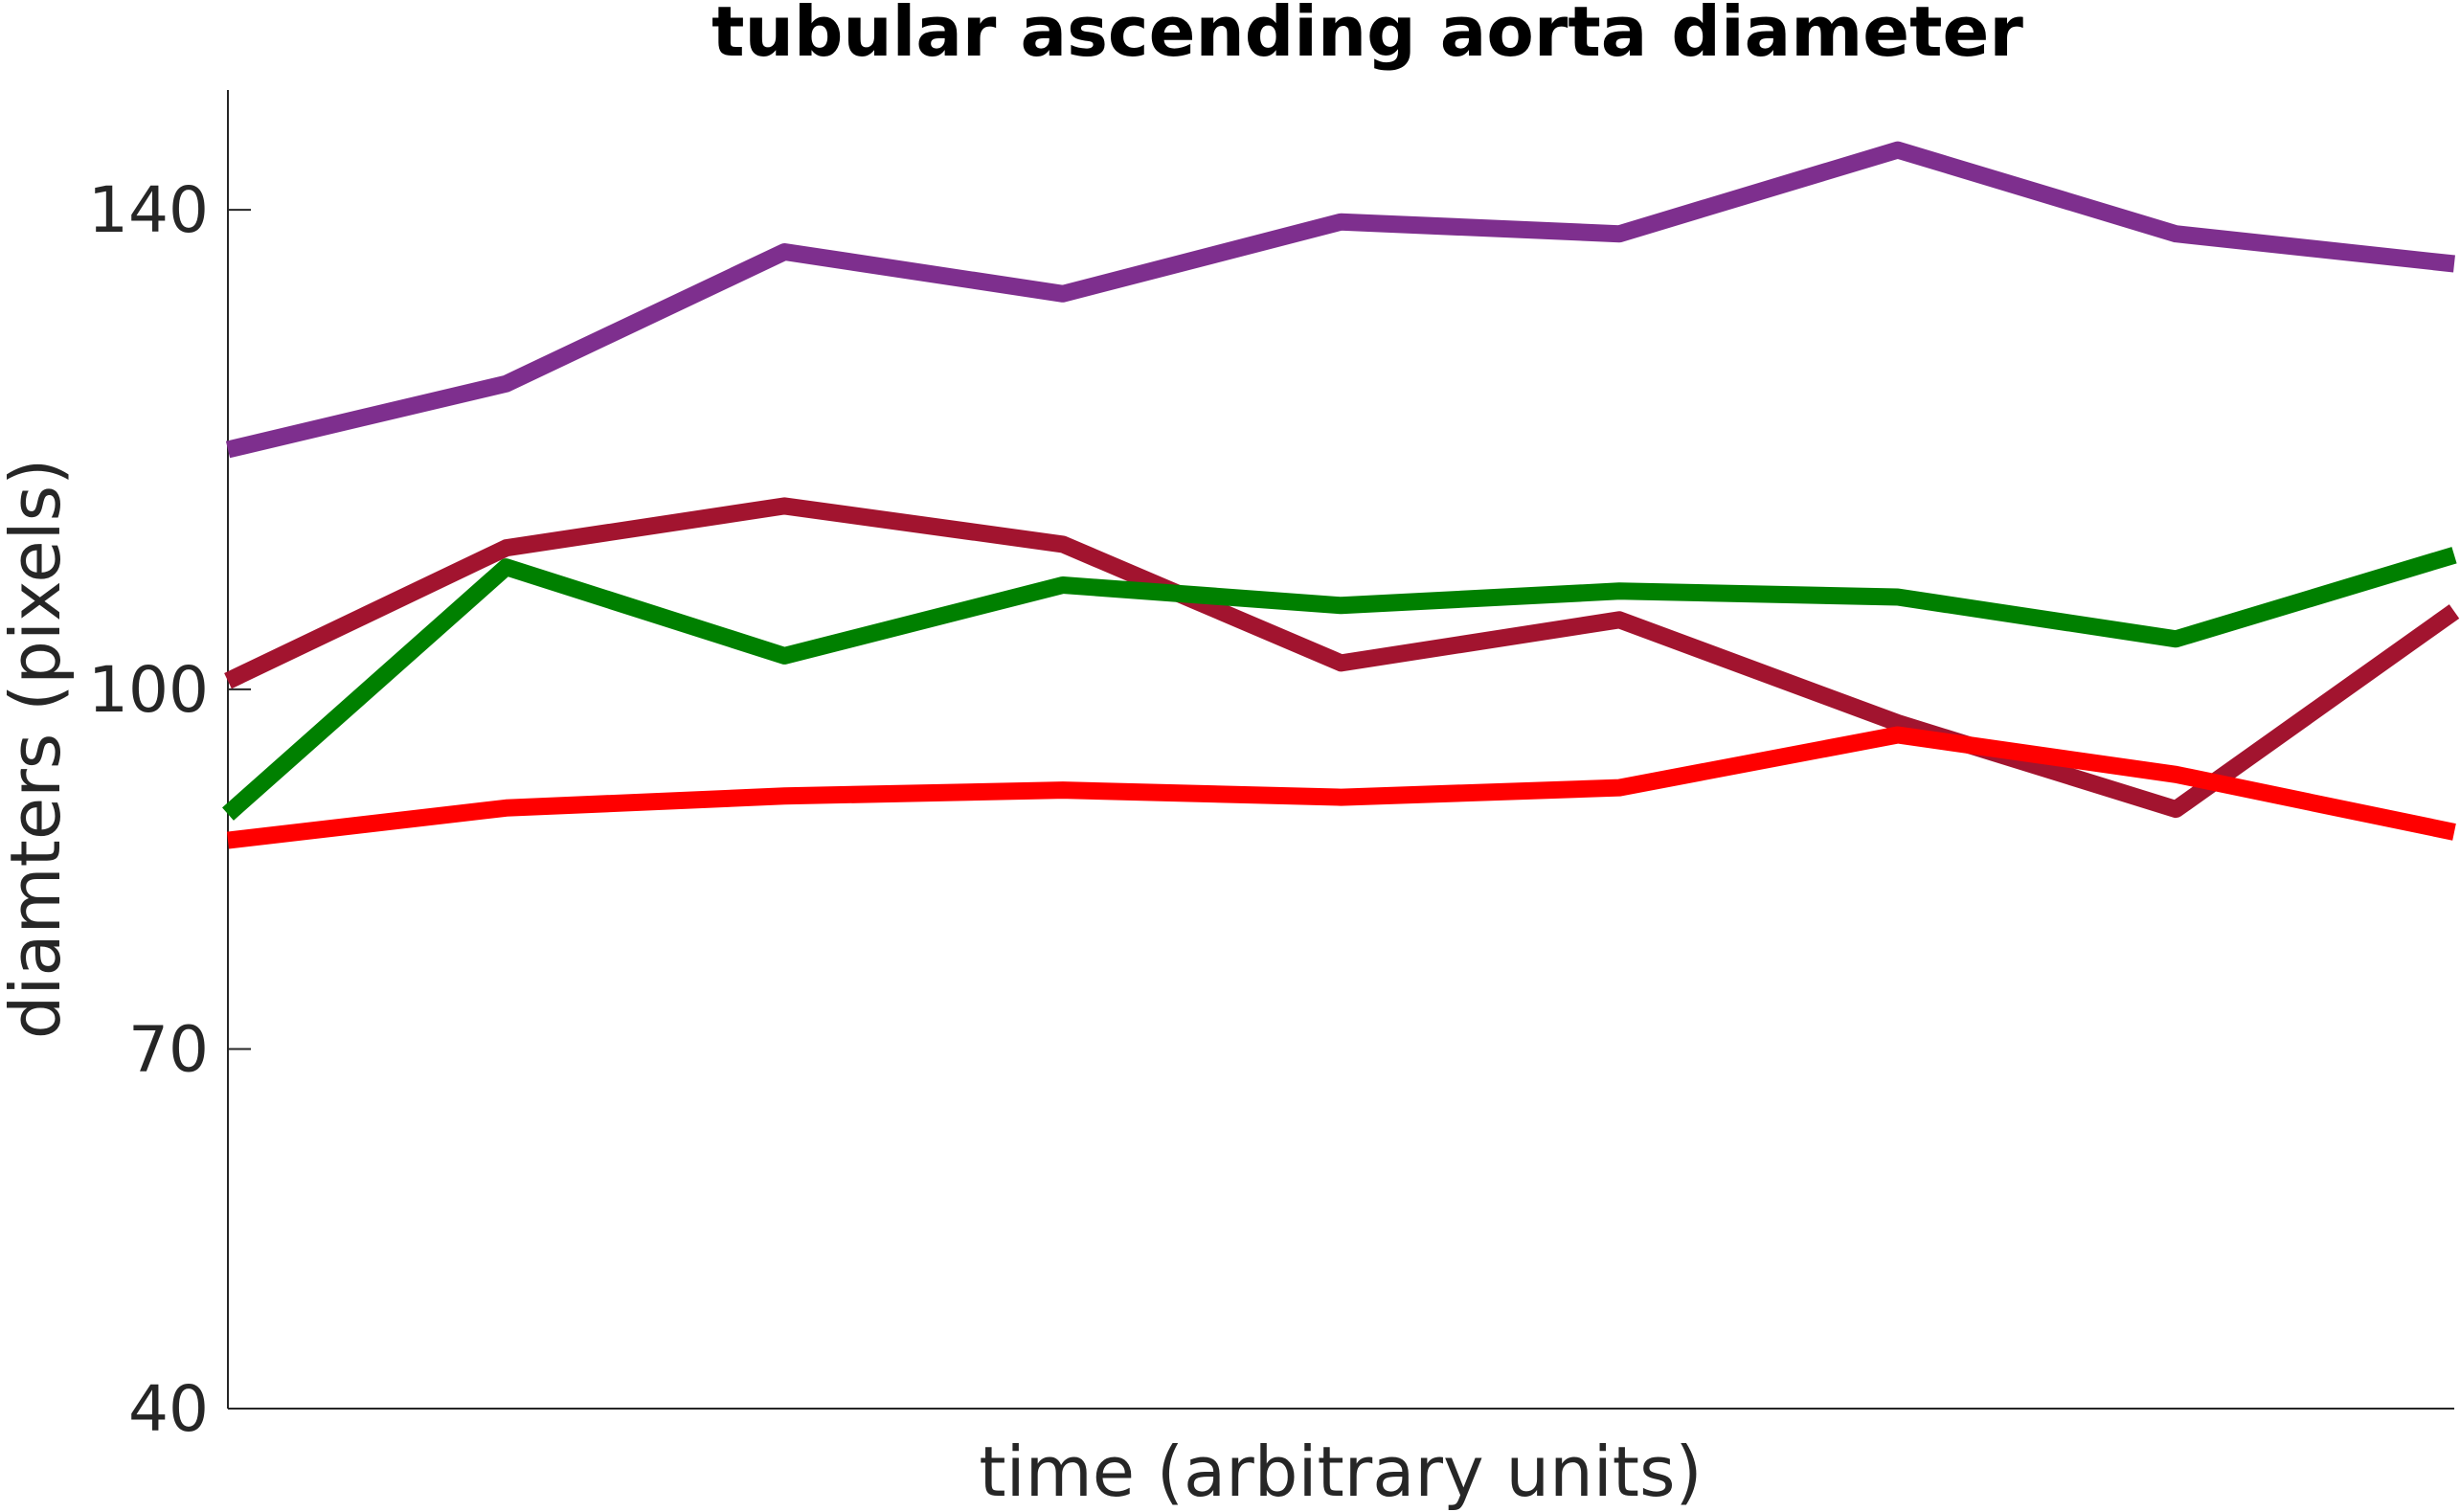 This screenshot has width=2460, height=1512. What do you see at coordinates (168, 1049) in the screenshot?
I see `y-tick-label-1: 70` at bounding box center [168, 1049].